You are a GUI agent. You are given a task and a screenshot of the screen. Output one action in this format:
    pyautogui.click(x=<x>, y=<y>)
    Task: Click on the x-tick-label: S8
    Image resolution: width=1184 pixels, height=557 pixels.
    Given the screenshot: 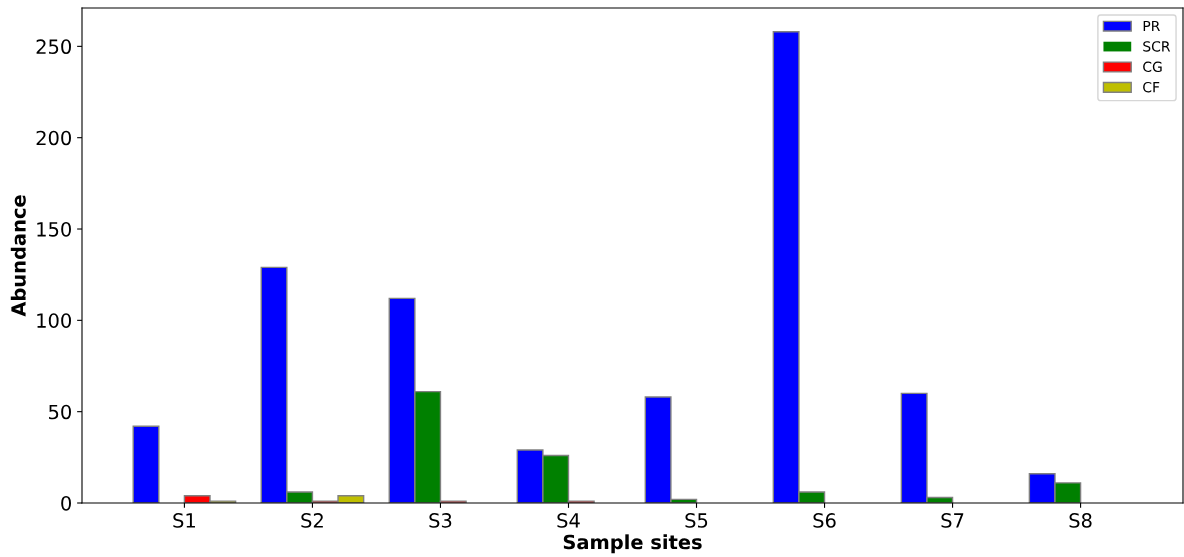 What is the action you would take?
    pyautogui.click(x=1080, y=520)
    